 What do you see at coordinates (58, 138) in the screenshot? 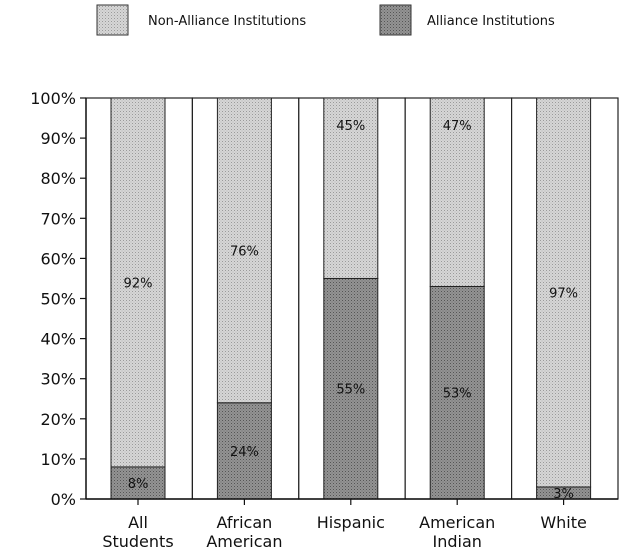
I see `y-tick-label: 90%` at bounding box center [58, 138].